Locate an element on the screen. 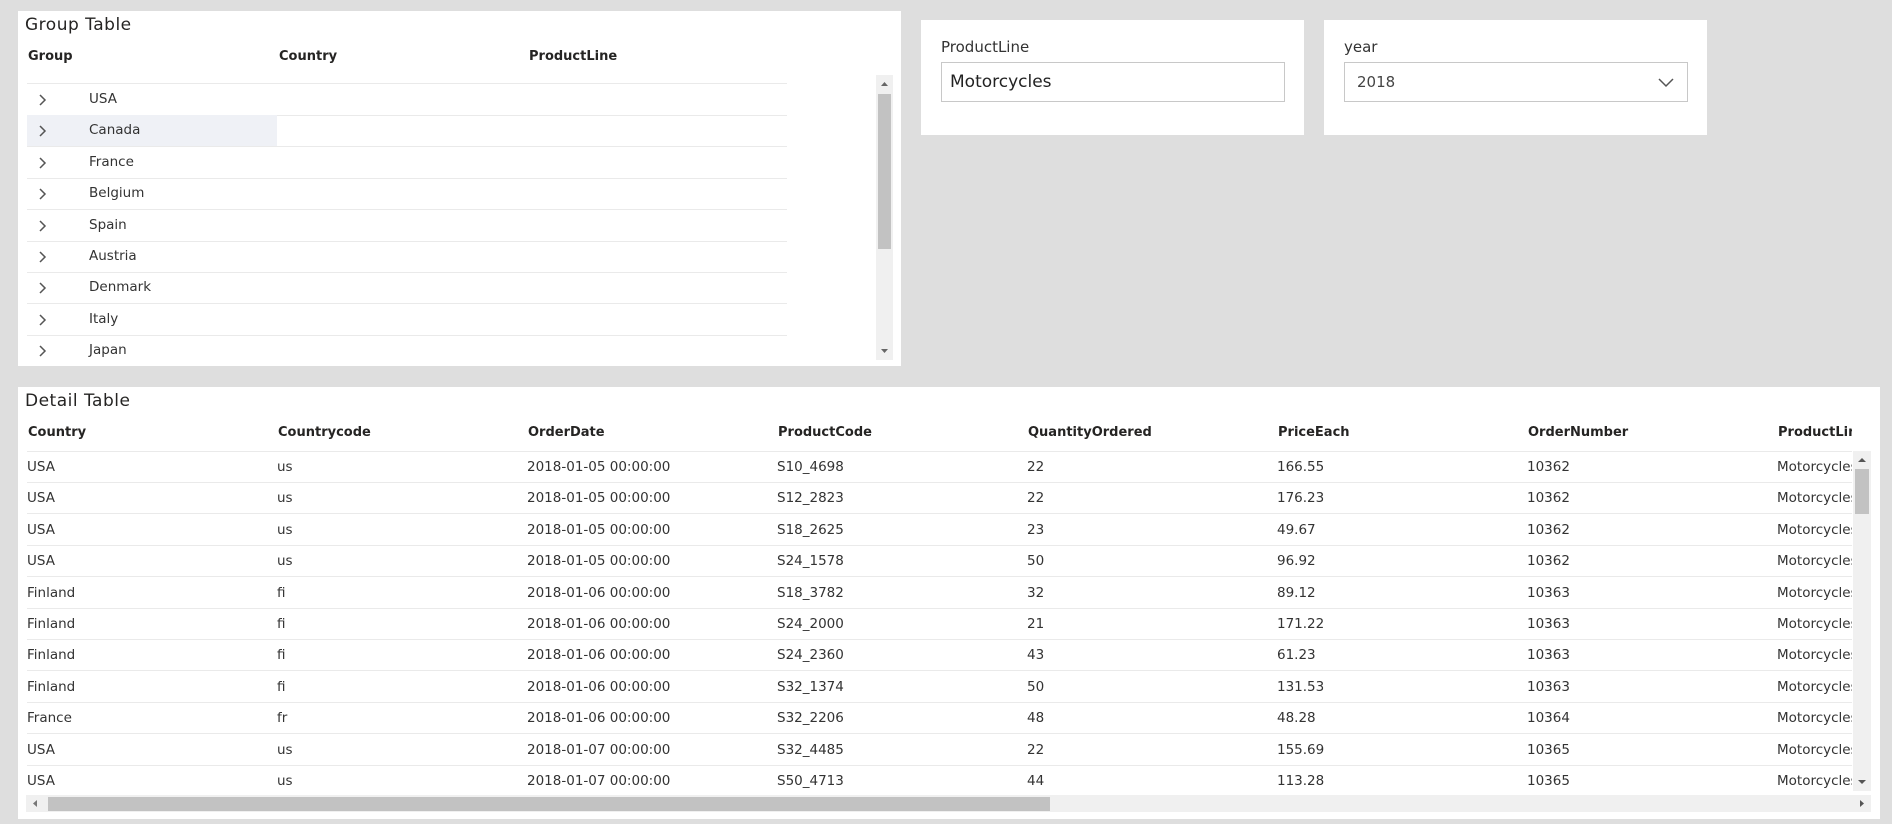 The width and height of the screenshot is (1892, 824). column-header: QuantityOrdered is located at coordinates (1090, 432).